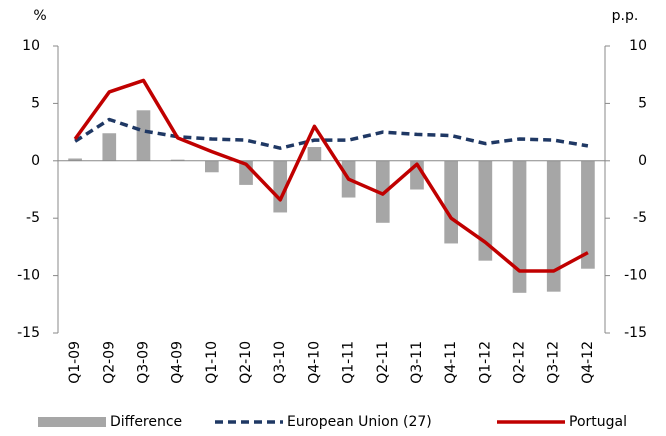  Describe the element at coordinates (349, 362) in the screenshot. I see `x-tick-label: Q1-11` at that location.